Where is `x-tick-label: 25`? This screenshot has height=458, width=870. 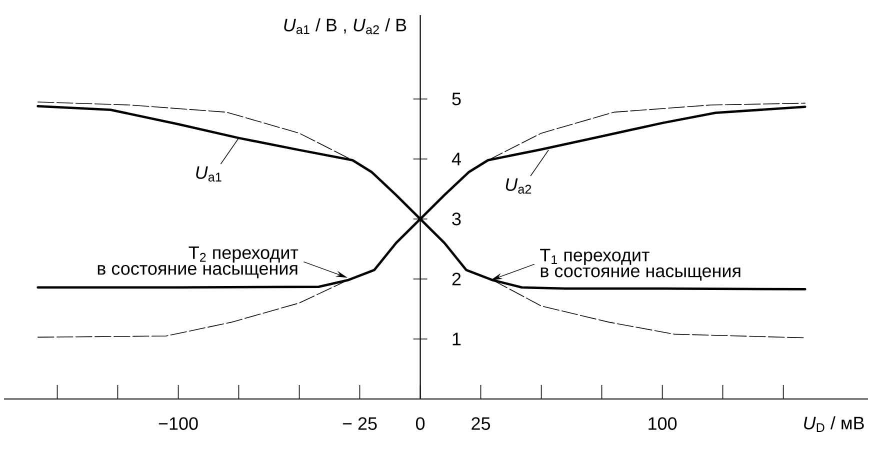
x-tick-label: 25 is located at coordinates (481, 423).